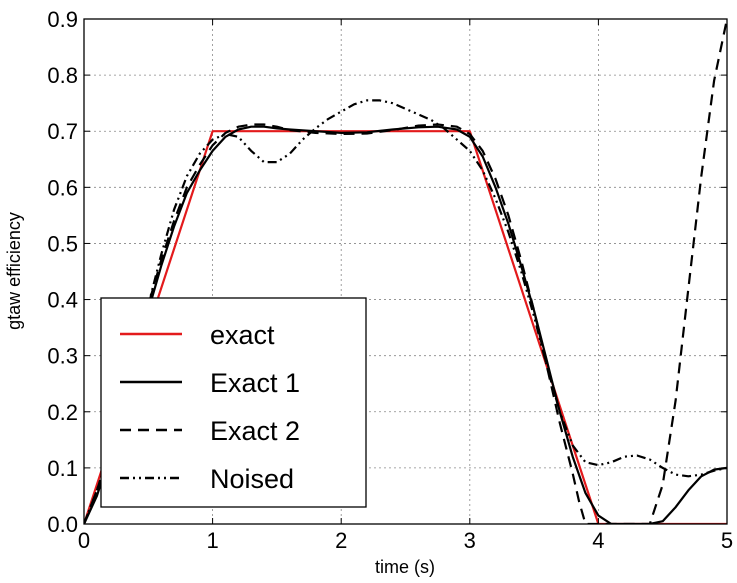 The width and height of the screenshot is (737, 583). What do you see at coordinates (14, 271) in the screenshot?
I see `y-axis-label: gtaw efficiency` at bounding box center [14, 271].